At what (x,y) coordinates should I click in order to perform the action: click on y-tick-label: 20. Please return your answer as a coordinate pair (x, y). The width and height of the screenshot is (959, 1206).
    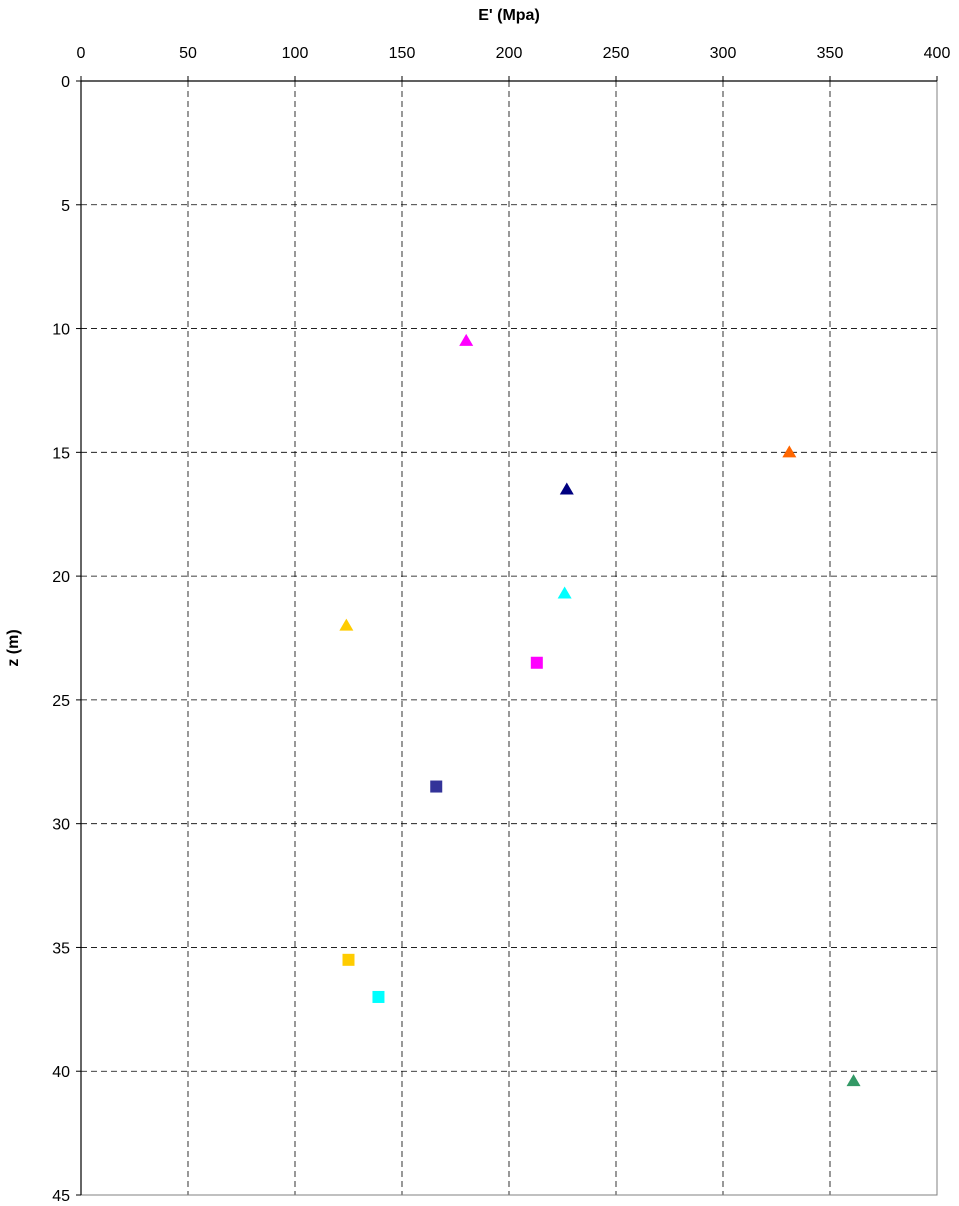
    Looking at the image, I should click on (61, 577).